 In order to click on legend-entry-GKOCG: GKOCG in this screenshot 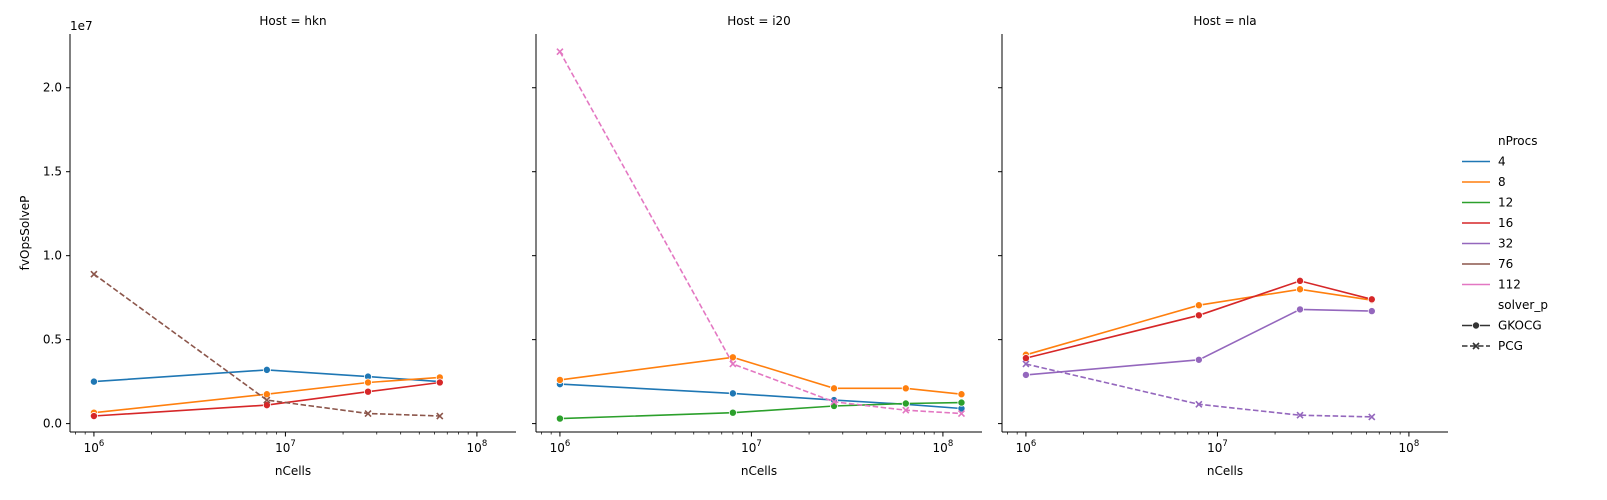, I will do `click(1502, 326)`.